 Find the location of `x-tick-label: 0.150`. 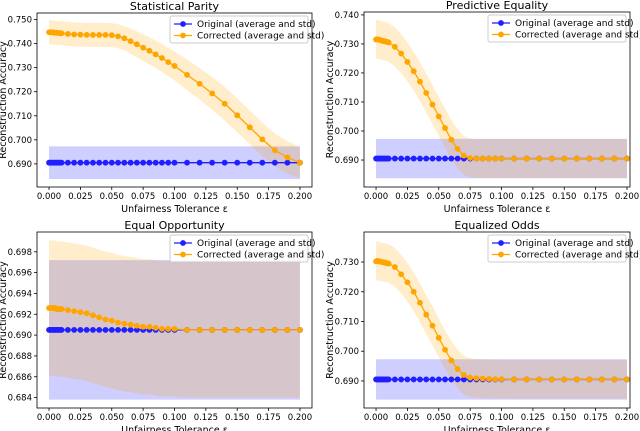

x-tick-label: 0.150 is located at coordinates (237, 418).